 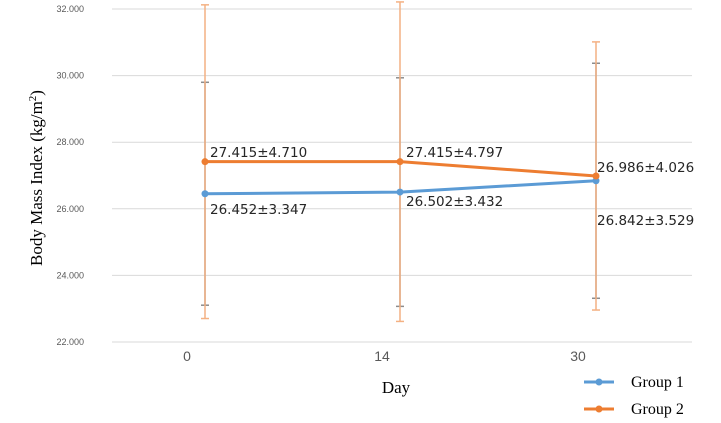 I want to click on y-tick-label: 22.000, so click(x=70, y=342).